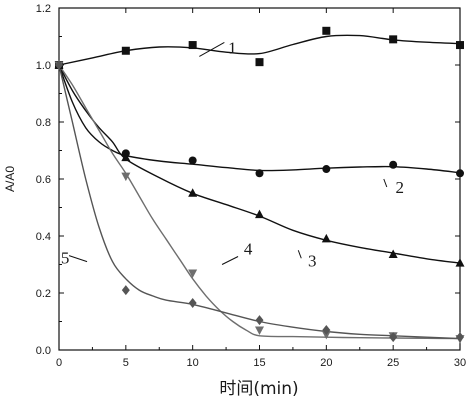 The width and height of the screenshot is (474, 404). Describe the element at coordinates (43, 294) in the screenshot. I see `y-tick-label: 0.2` at that location.